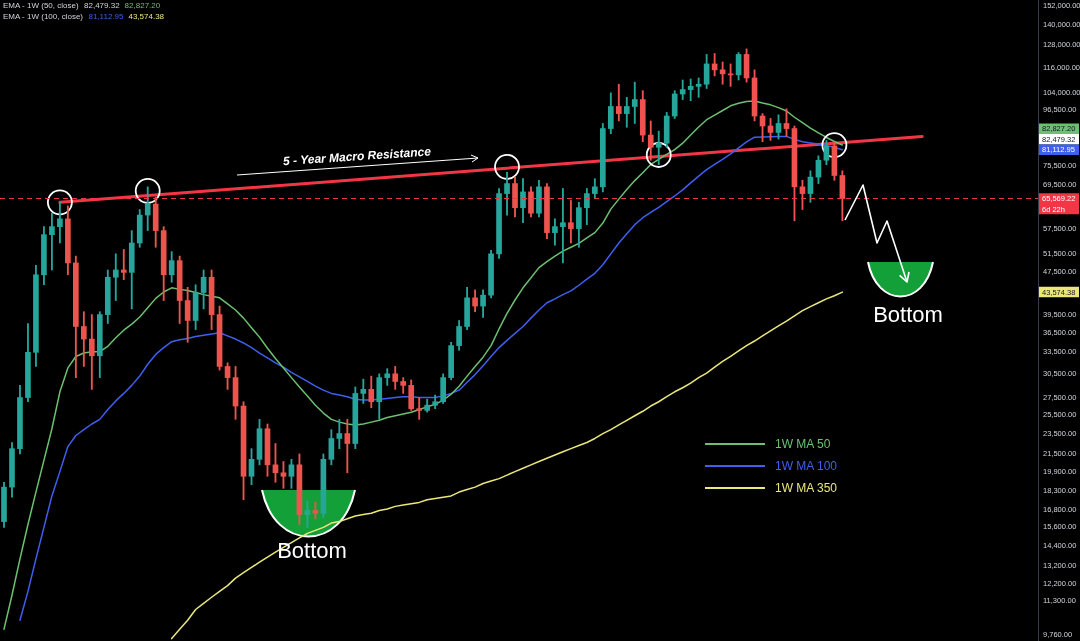 This screenshot has width=1080, height=641. What do you see at coordinates (102, 6) in the screenshot?
I see `annotation: 82,479.32` at bounding box center [102, 6].